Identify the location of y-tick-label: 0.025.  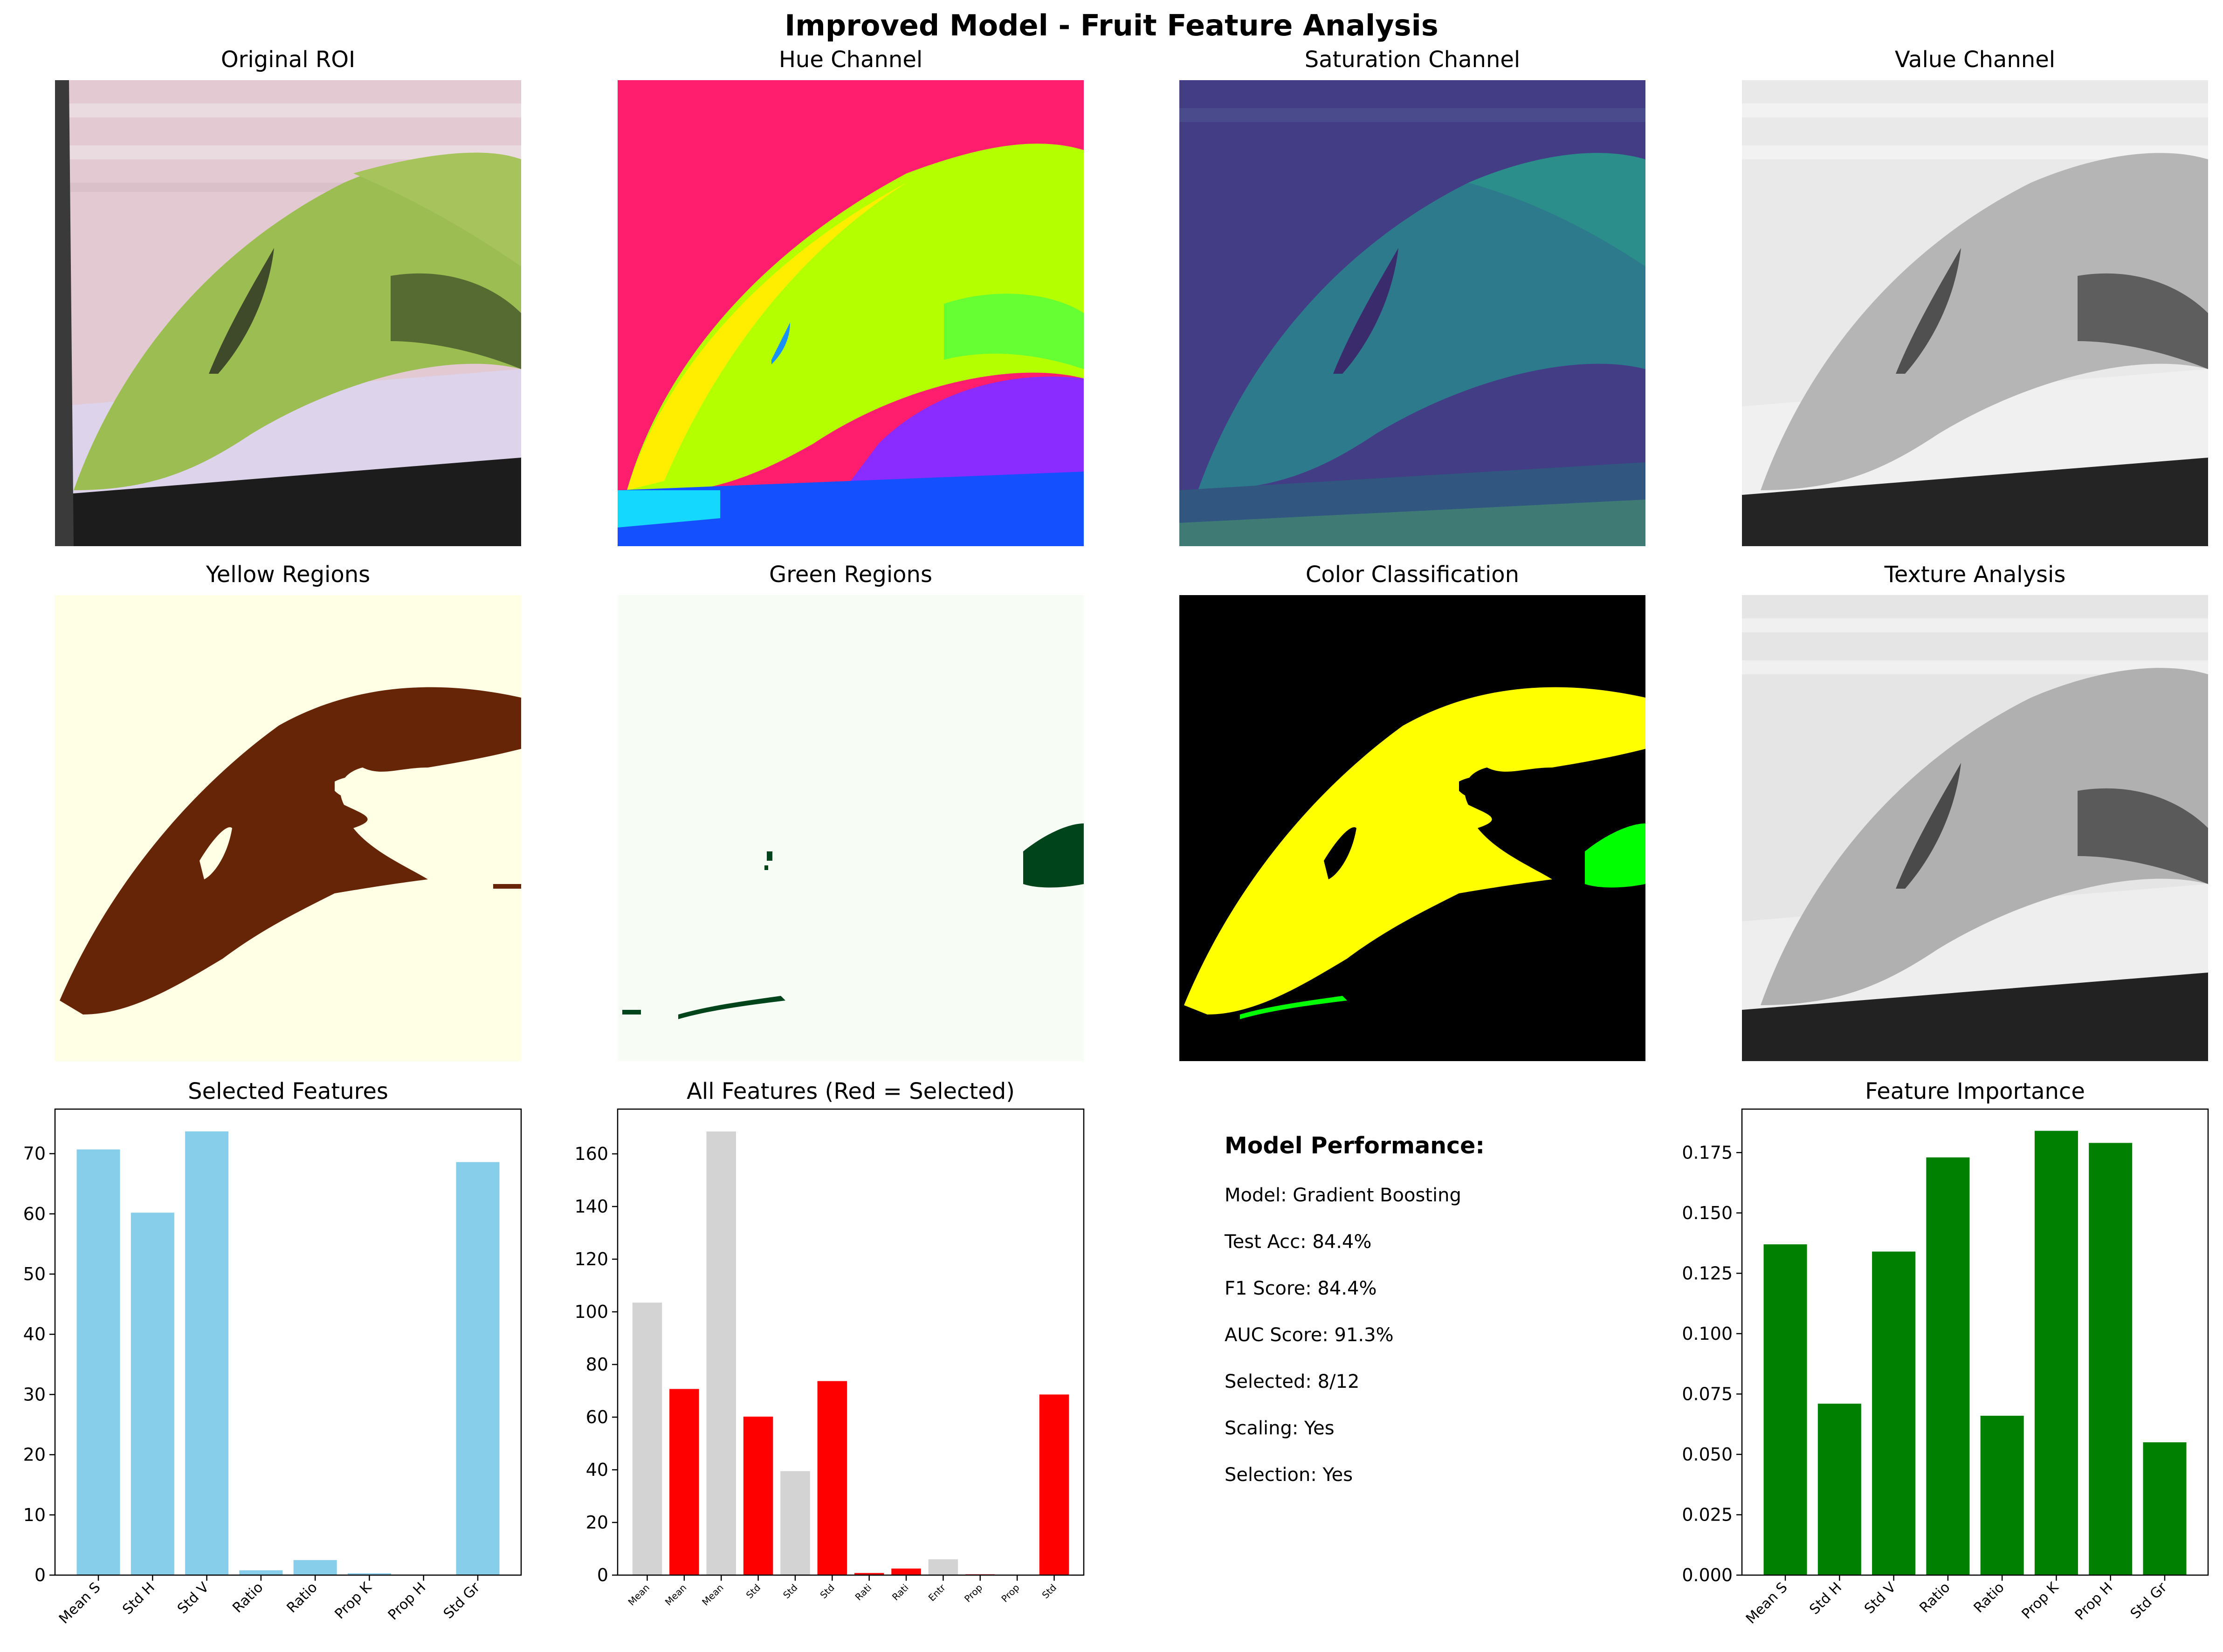
(1707, 1514).